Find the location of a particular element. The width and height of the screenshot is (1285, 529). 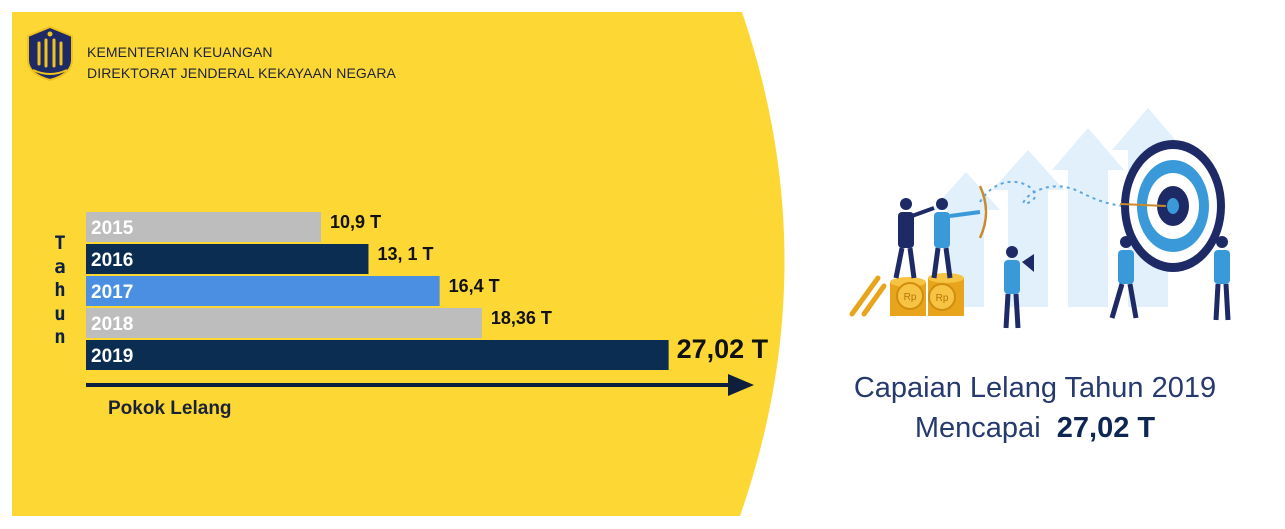

data-label-2019: 27,02 T is located at coordinates (723, 349).